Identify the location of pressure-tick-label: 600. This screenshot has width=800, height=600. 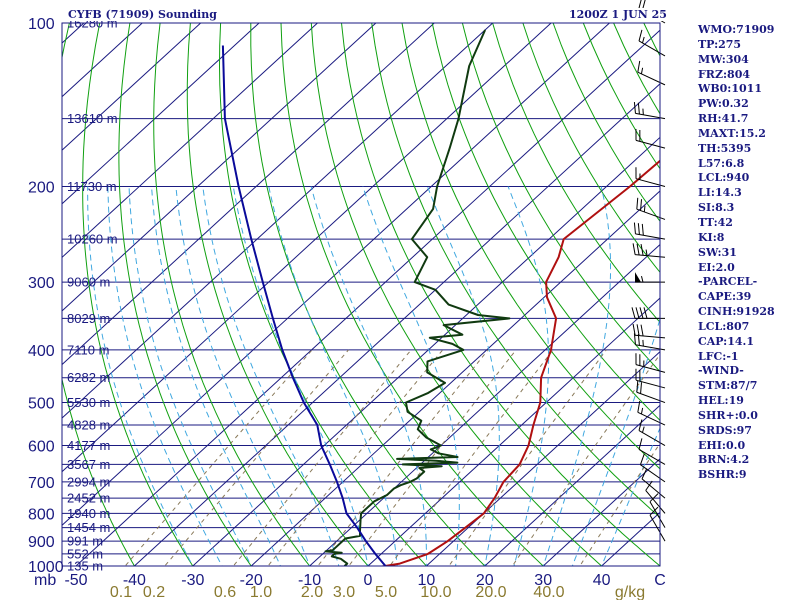
(41, 447).